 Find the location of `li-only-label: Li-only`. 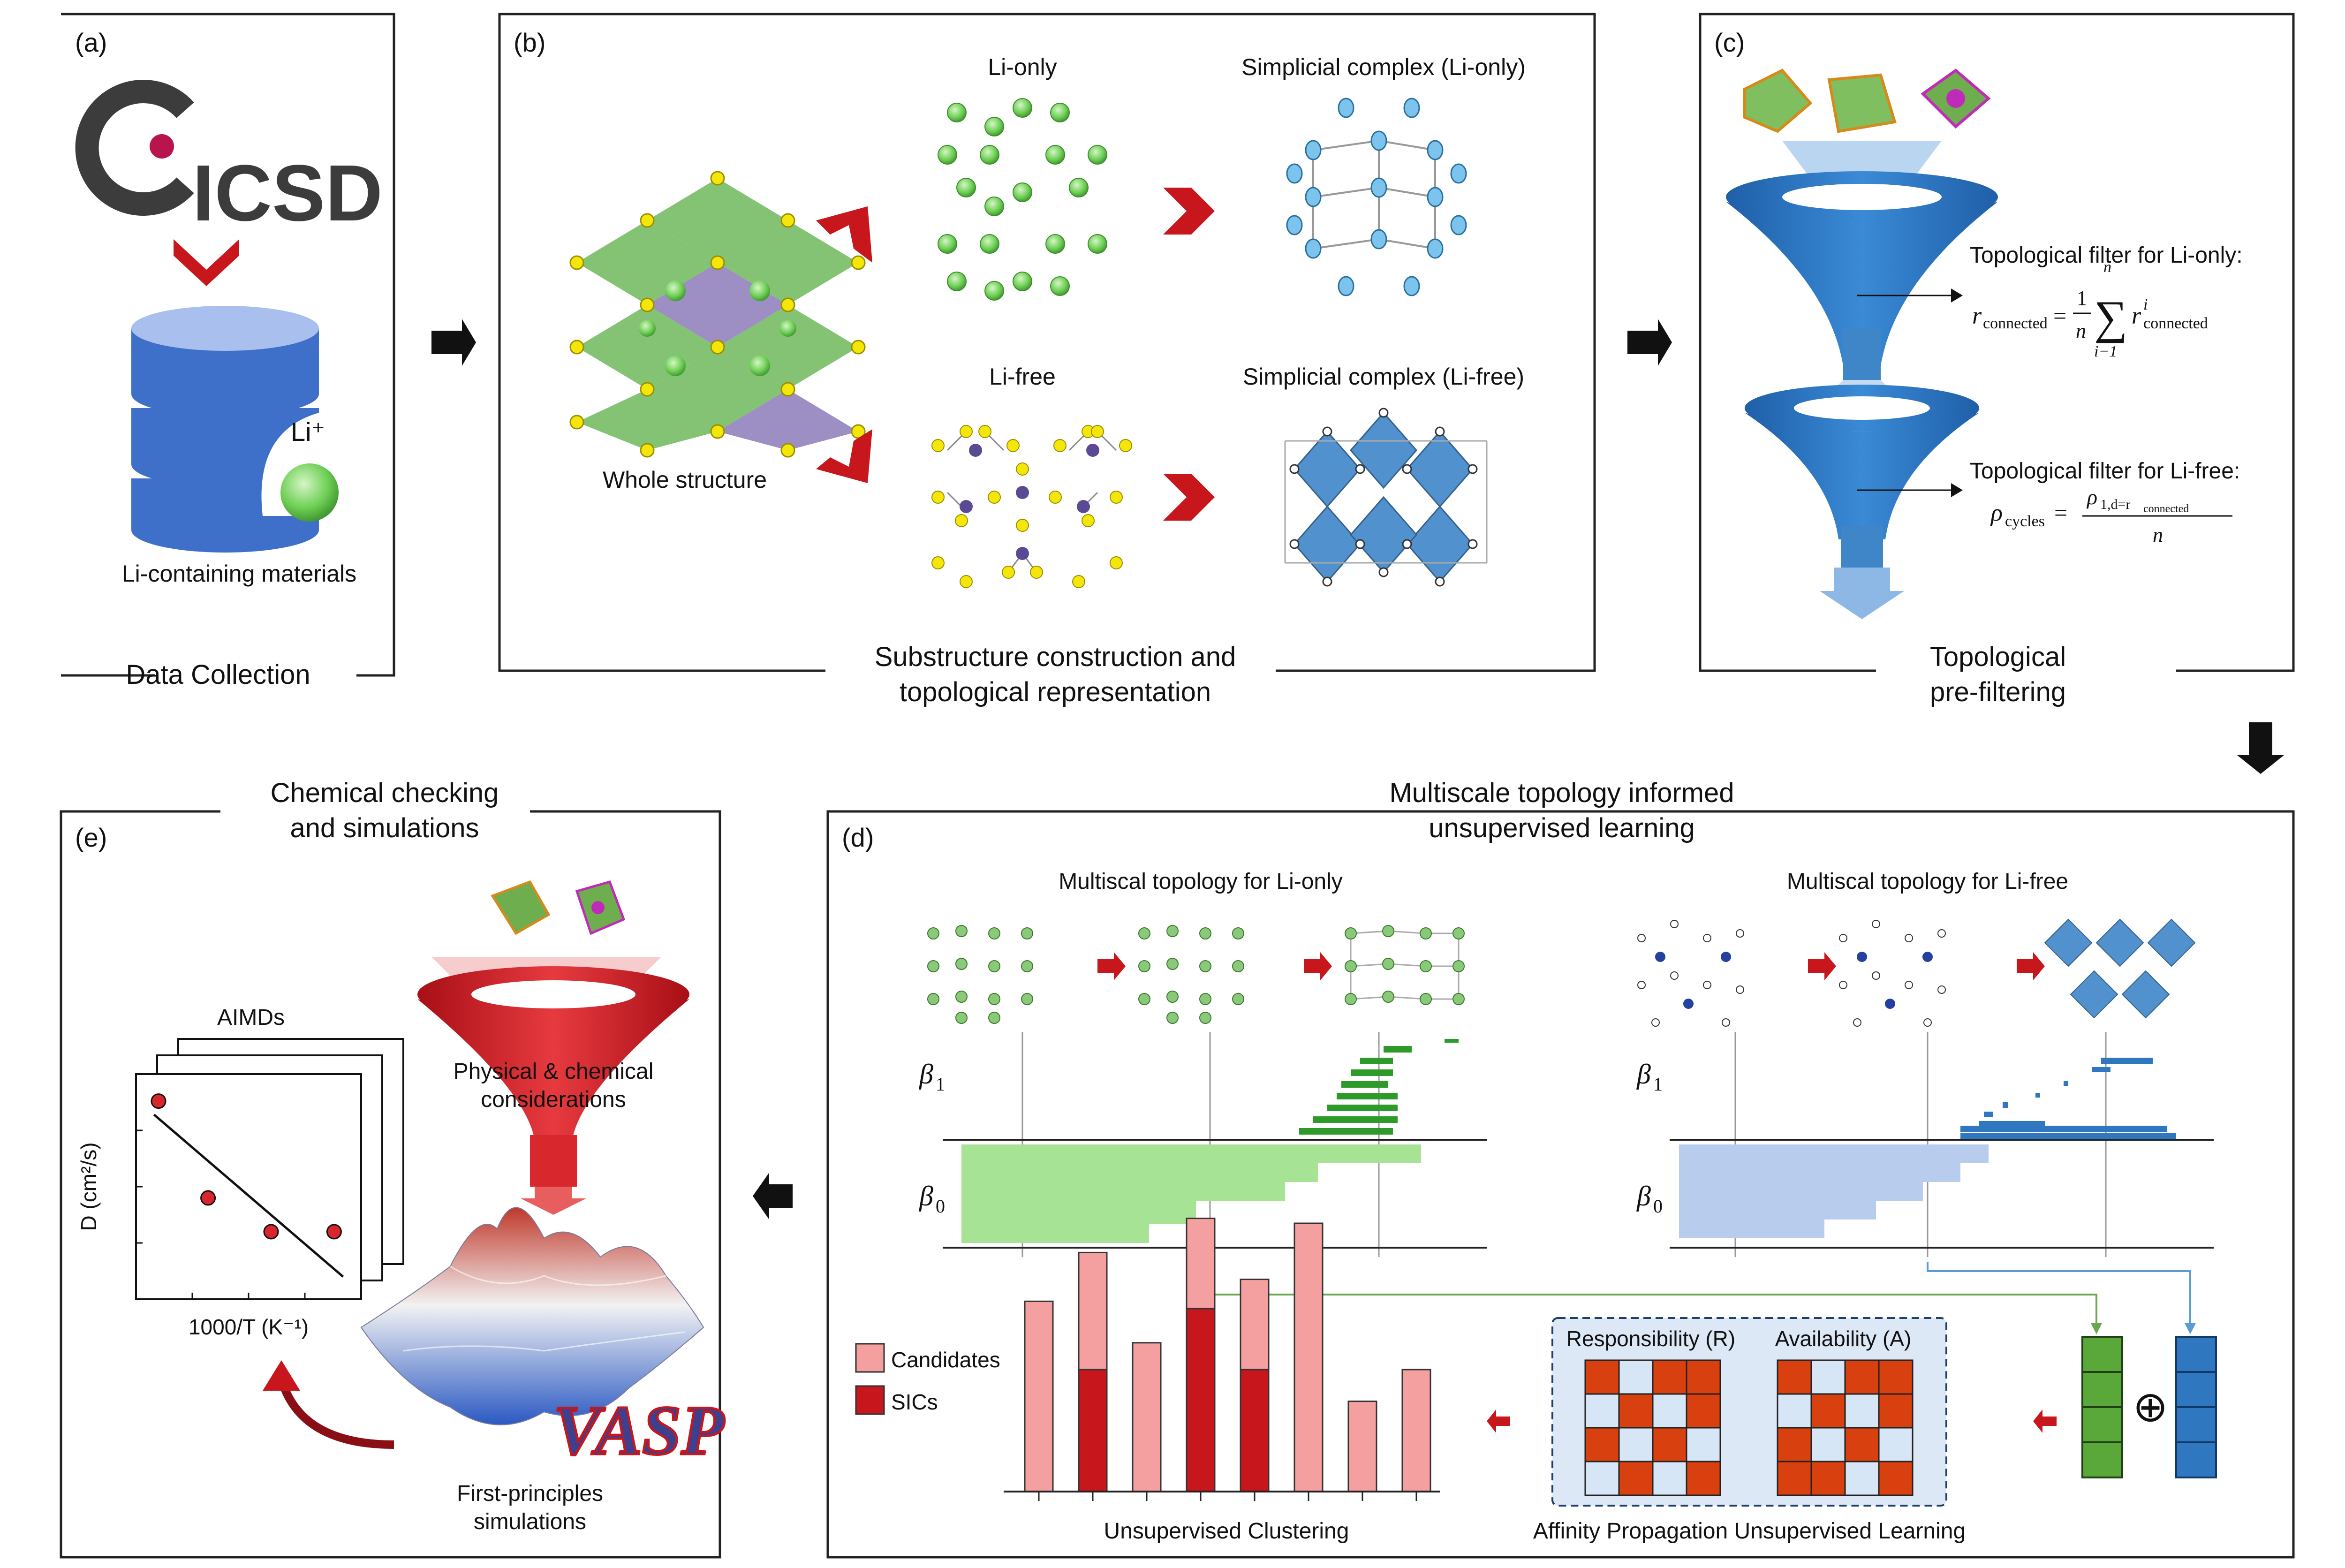

li-only-label: Li-only is located at coordinates (1022, 67).